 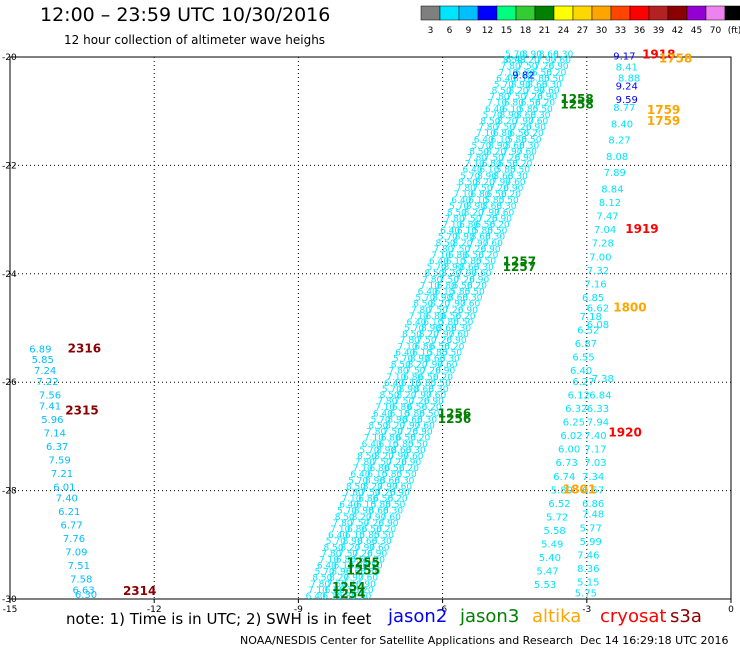 What do you see at coordinates (734, 31) in the screenshot?
I see `colorbar-label: (ft)` at bounding box center [734, 31].